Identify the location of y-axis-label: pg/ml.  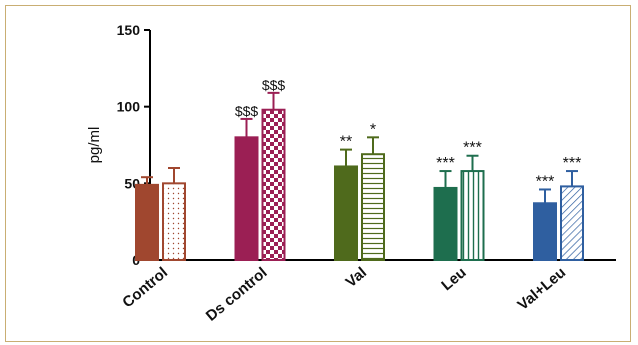
(94, 145).